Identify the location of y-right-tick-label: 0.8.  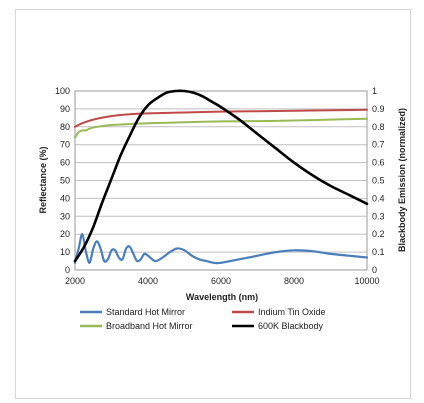
(378, 127).